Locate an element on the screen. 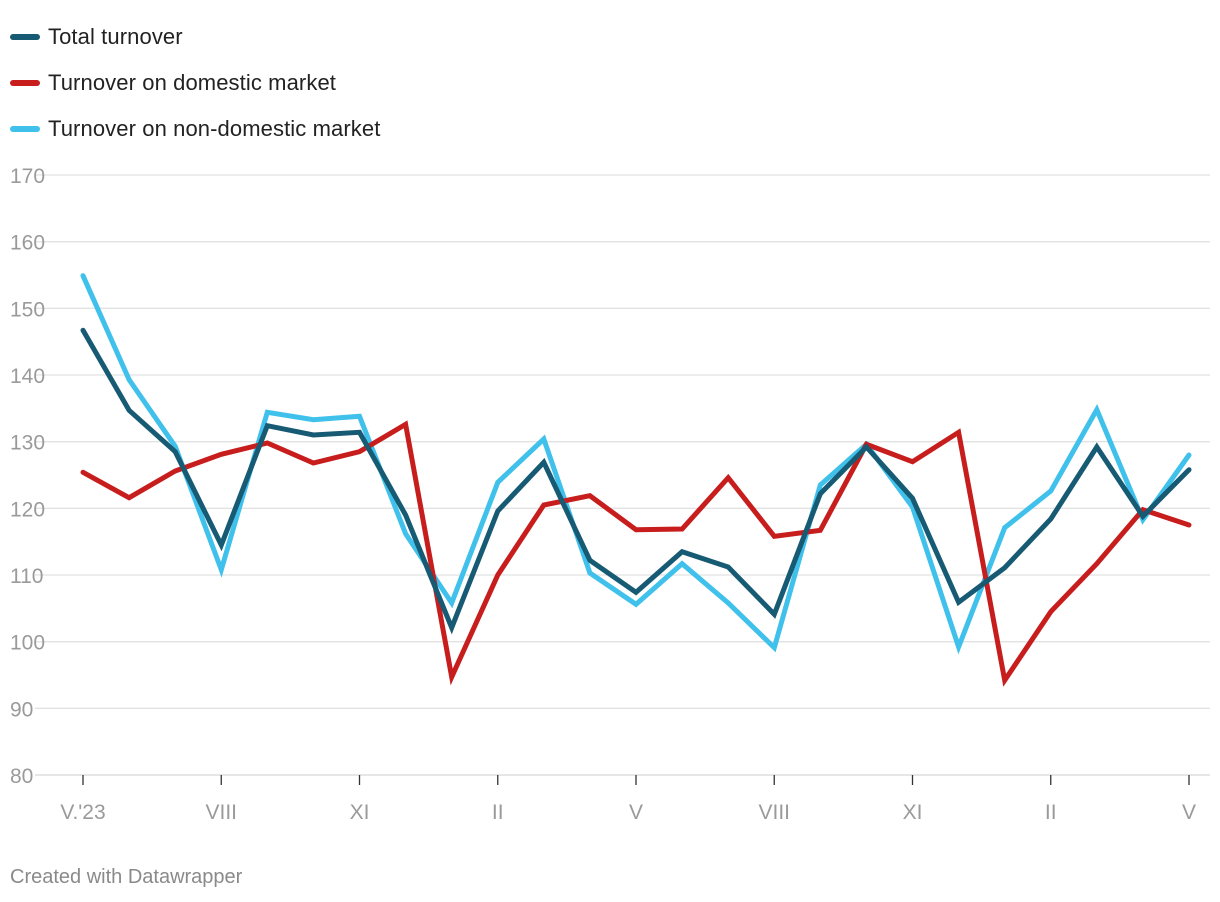 The image size is (1220, 902). legend-item-domestic: Turnover on domestic market is located at coordinates (195, 83).